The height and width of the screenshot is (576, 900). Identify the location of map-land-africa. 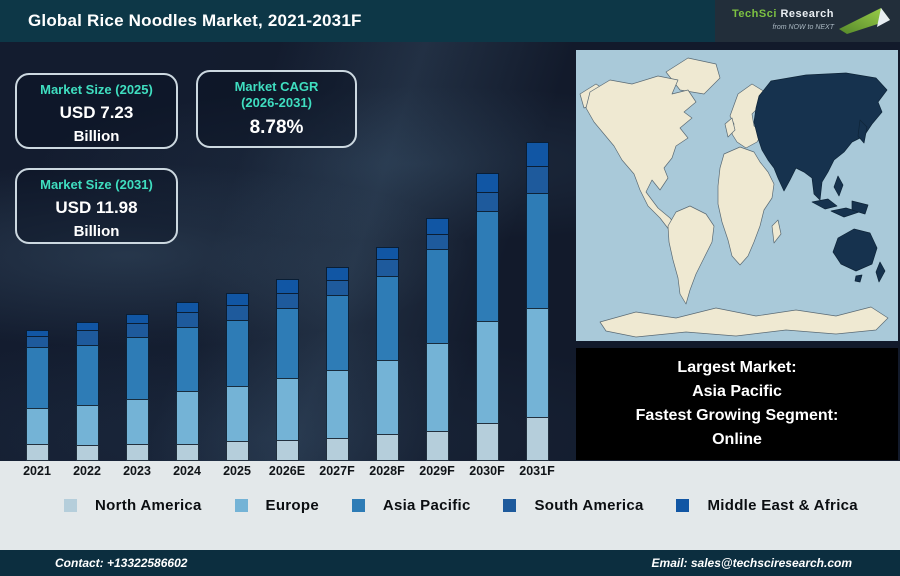
(746, 206).